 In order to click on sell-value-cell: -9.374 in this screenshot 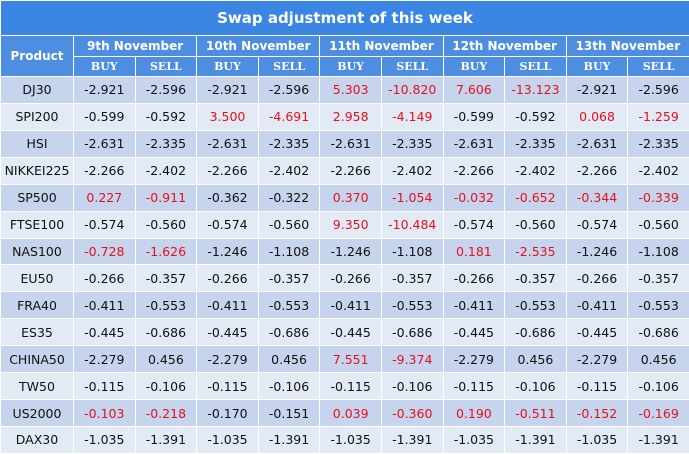, I will do `click(412, 359)`.